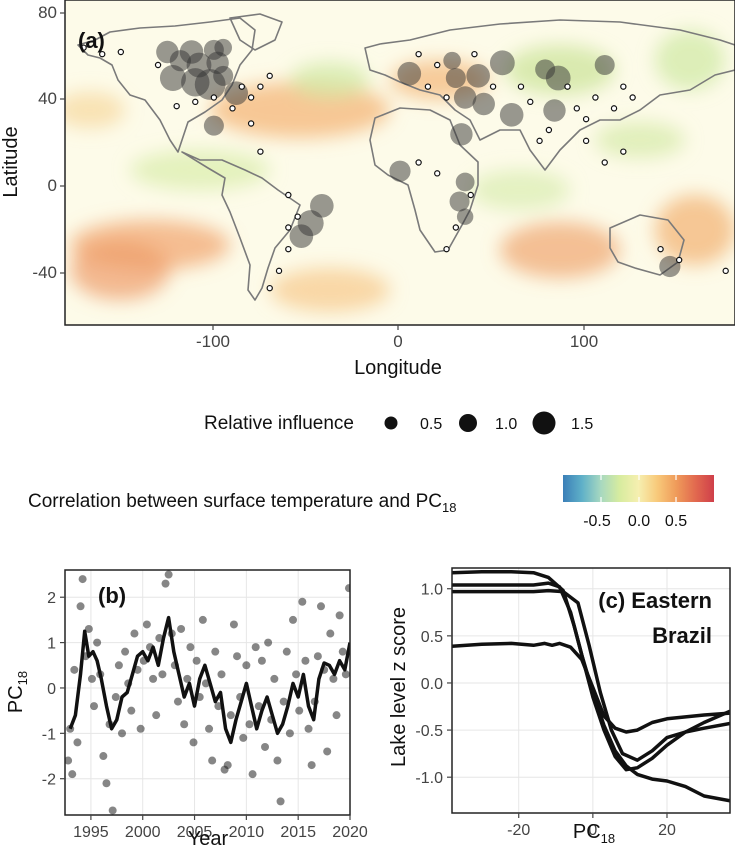  What do you see at coordinates (11, 161) in the screenshot?
I see `panel-a-ylabel: Latitude` at bounding box center [11, 161].